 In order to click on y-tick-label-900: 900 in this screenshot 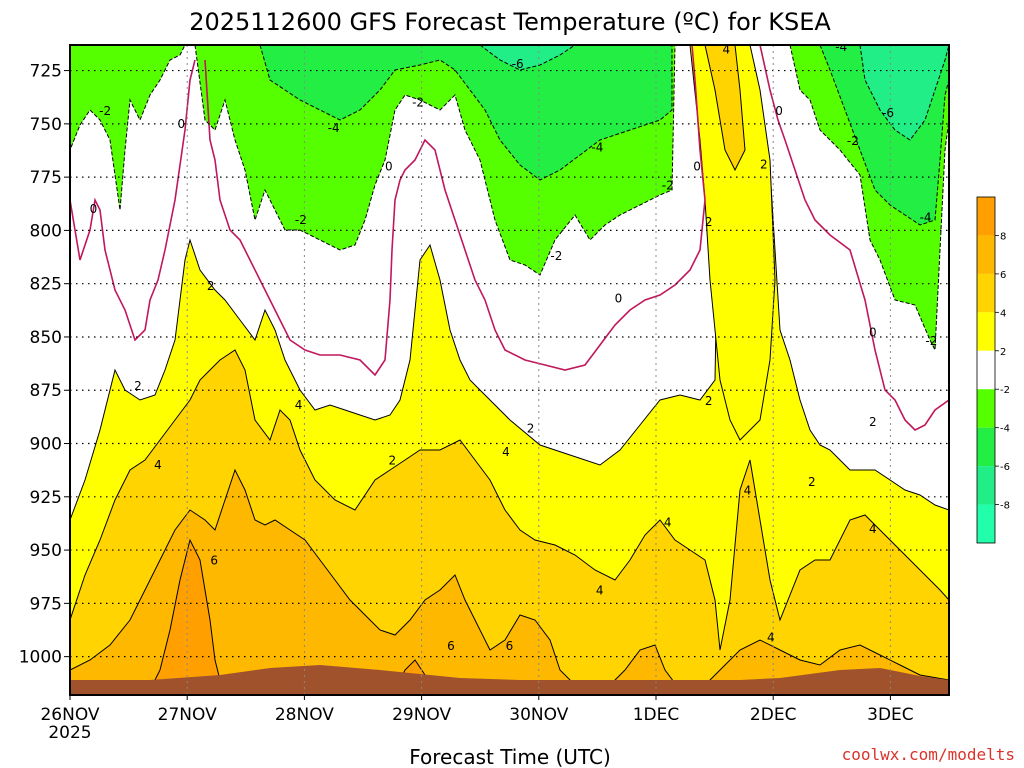, I will do `click(46, 445)`.